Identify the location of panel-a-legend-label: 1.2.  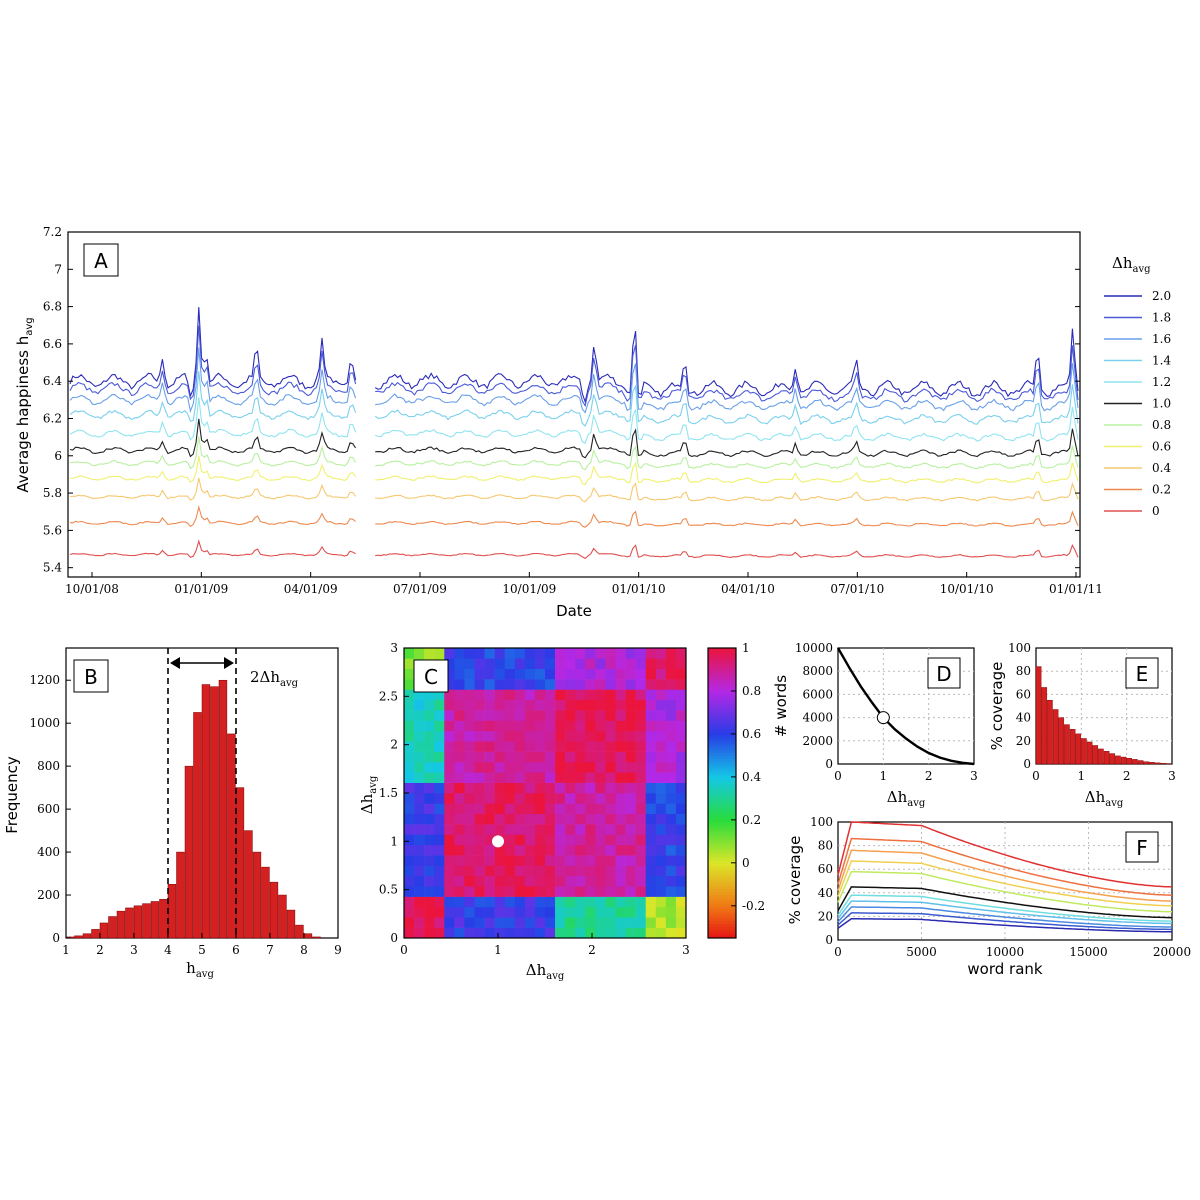
(1161, 382).